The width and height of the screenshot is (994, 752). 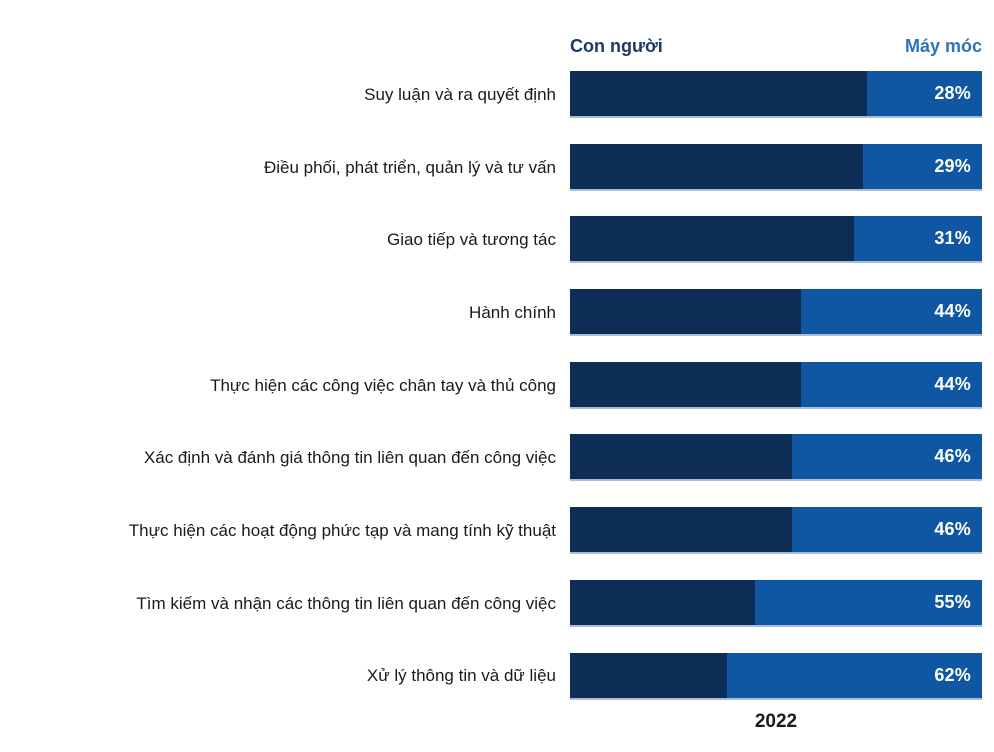 What do you see at coordinates (471, 240) in the screenshot?
I see `category-label: Giao tiếp và tương tác` at bounding box center [471, 240].